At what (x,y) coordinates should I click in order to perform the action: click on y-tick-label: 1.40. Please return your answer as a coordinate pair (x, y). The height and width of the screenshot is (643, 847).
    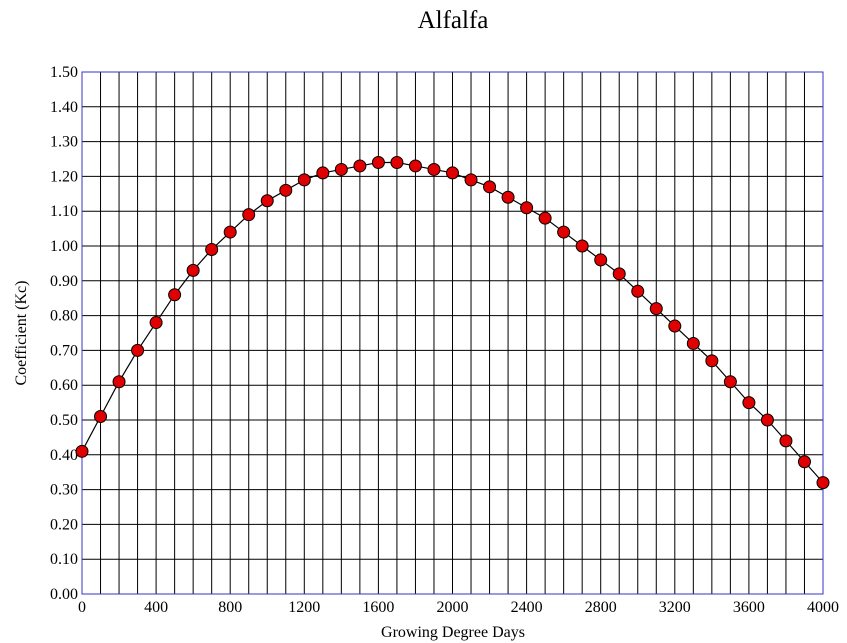
    Looking at the image, I should click on (64, 107).